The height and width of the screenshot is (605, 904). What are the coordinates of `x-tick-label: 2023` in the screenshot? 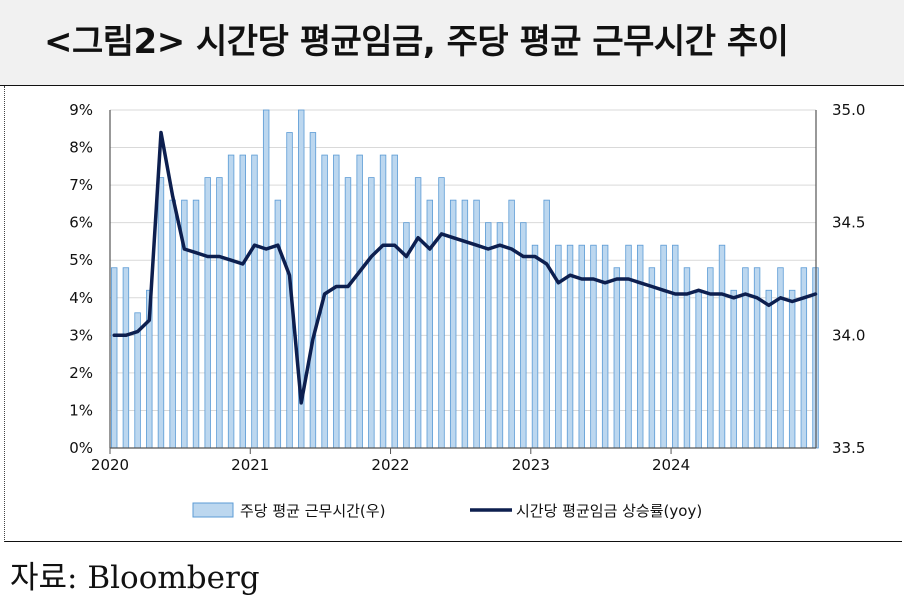 It's located at (531, 465).